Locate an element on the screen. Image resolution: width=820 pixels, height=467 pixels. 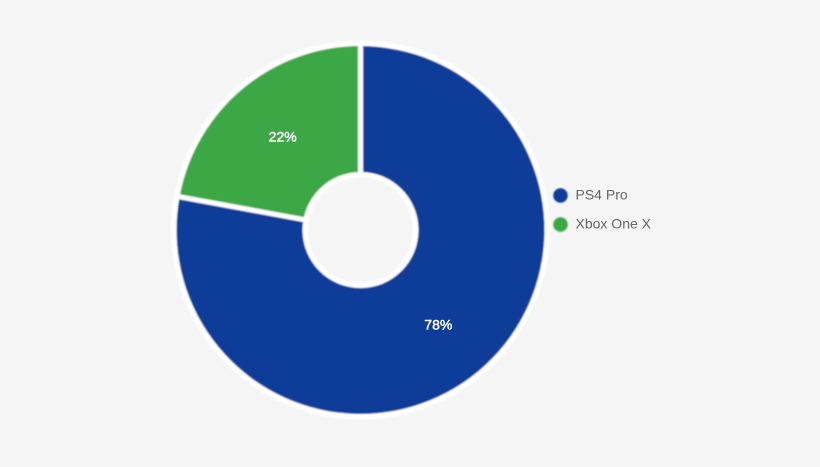
svg-text: 78% is located at coordinates (438, 325).